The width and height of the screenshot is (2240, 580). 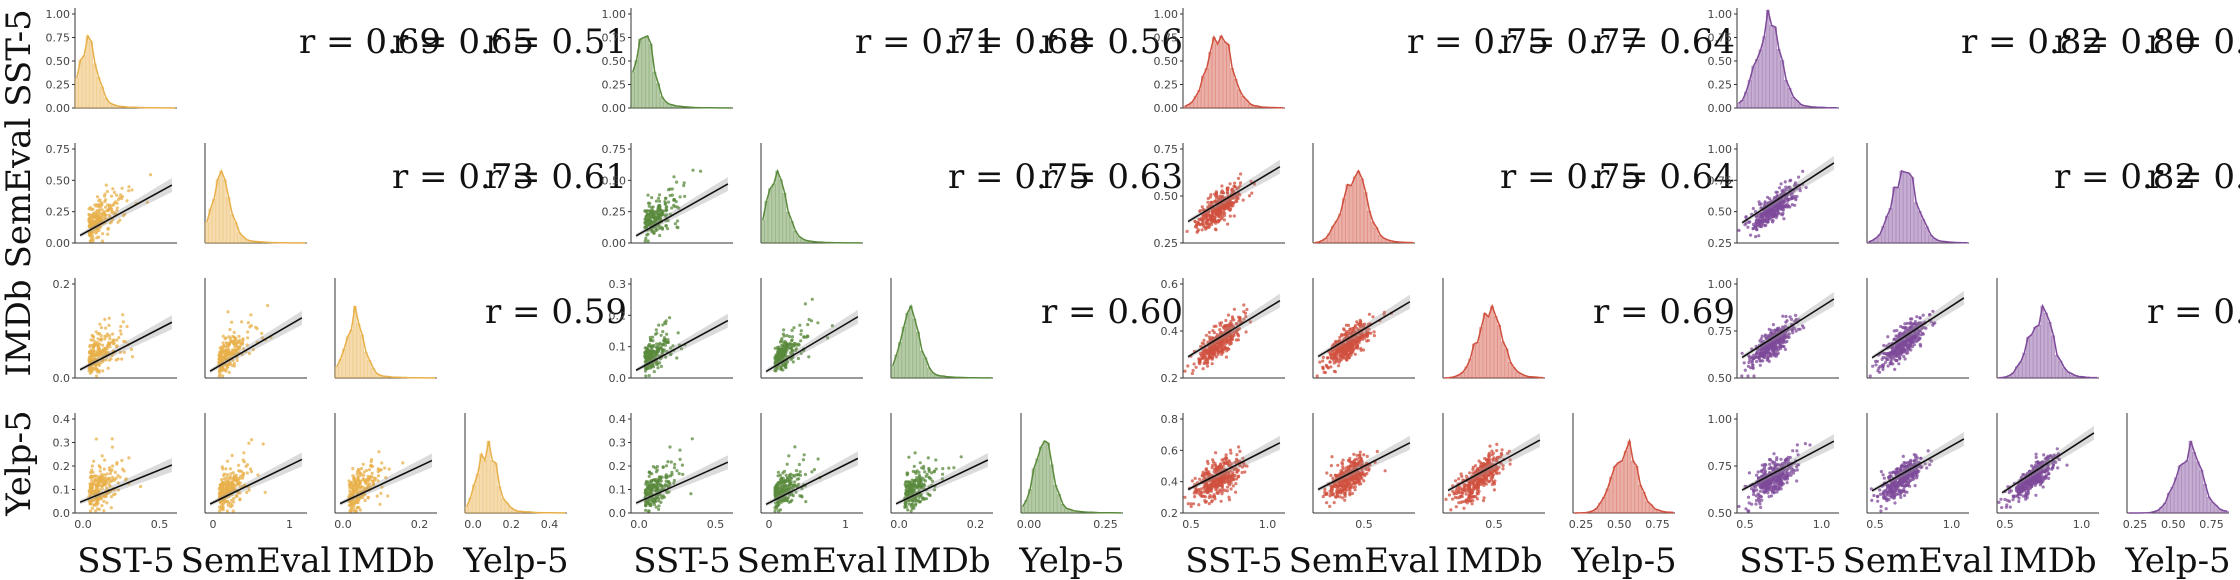 What do you see at coordinates (1223, 472) in the screenshot?
I see `subplot-yelp-5-vs-sst-5: 0.20.40.60.80.5 1.0` at bounding box center [1223, 472].